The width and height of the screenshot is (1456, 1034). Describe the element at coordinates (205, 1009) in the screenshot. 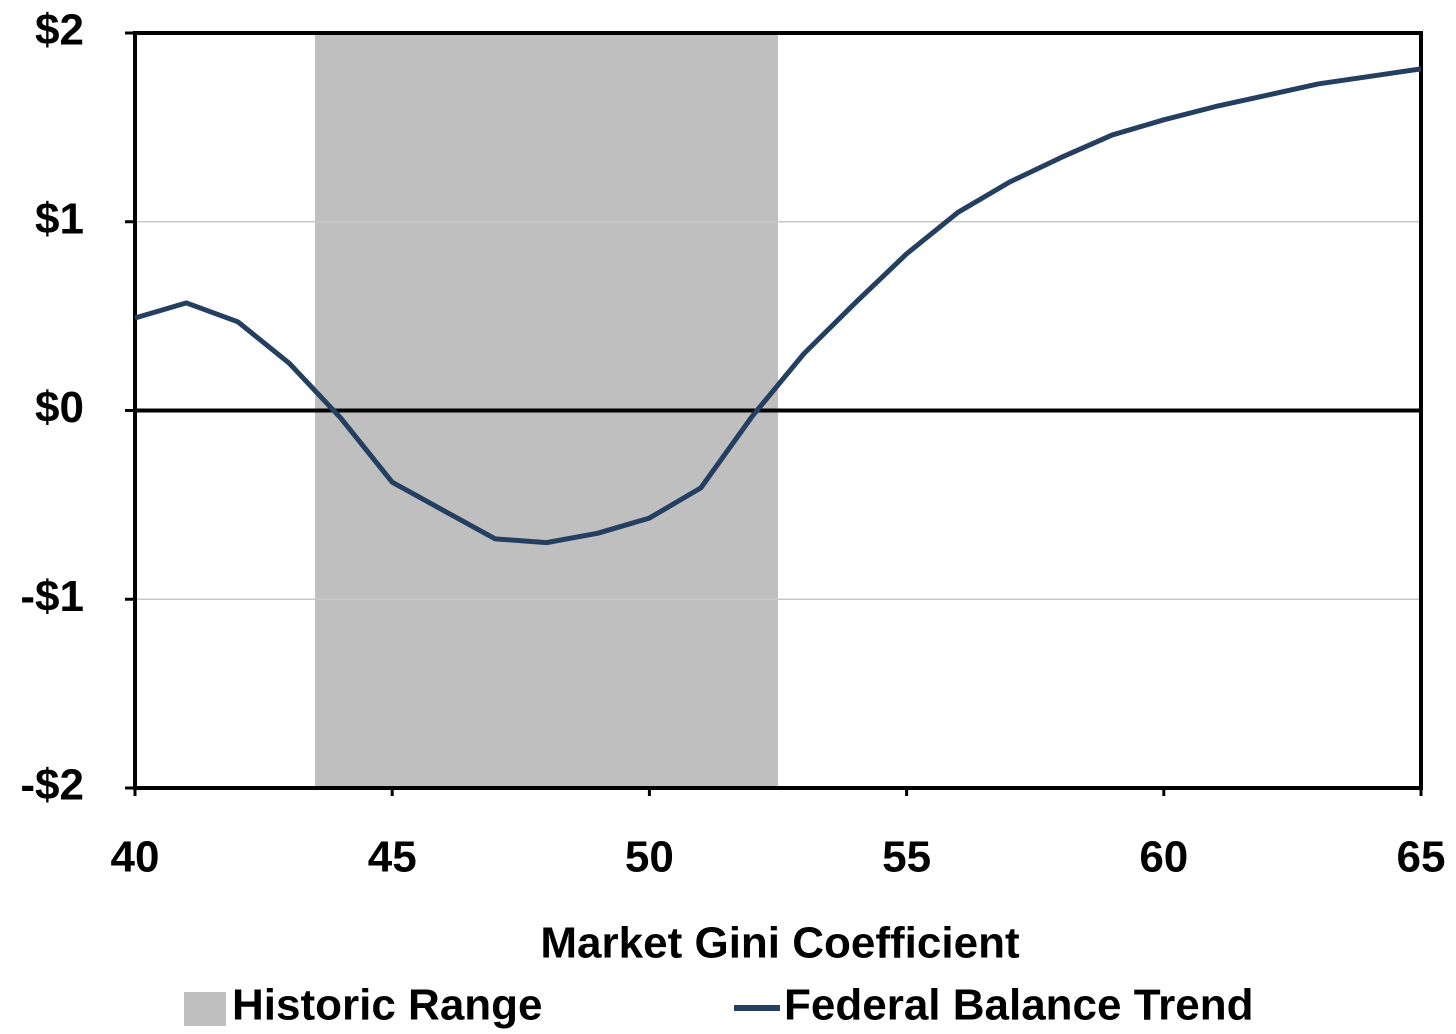

I see `legend-swatch` at that location.